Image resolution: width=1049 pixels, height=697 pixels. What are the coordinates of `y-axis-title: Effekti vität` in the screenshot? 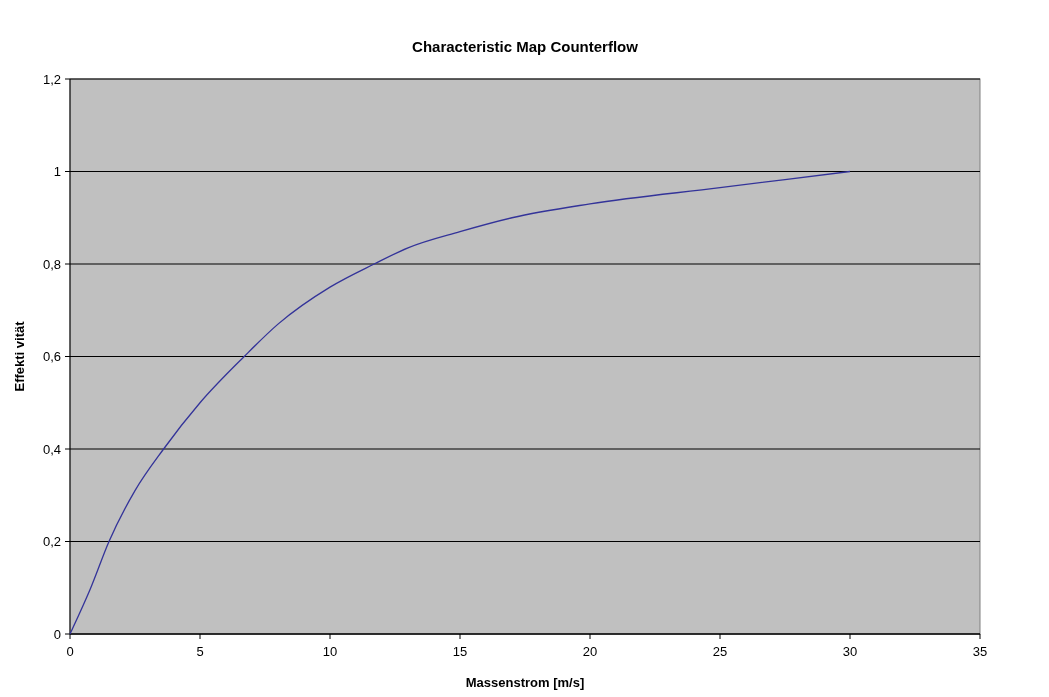 It's located at (19, 356).